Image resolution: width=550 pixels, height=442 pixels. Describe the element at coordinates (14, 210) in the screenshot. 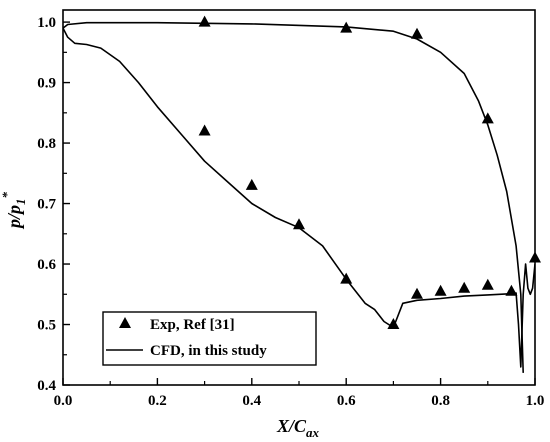

I see `y-axis-label: p/p1*` at that location.